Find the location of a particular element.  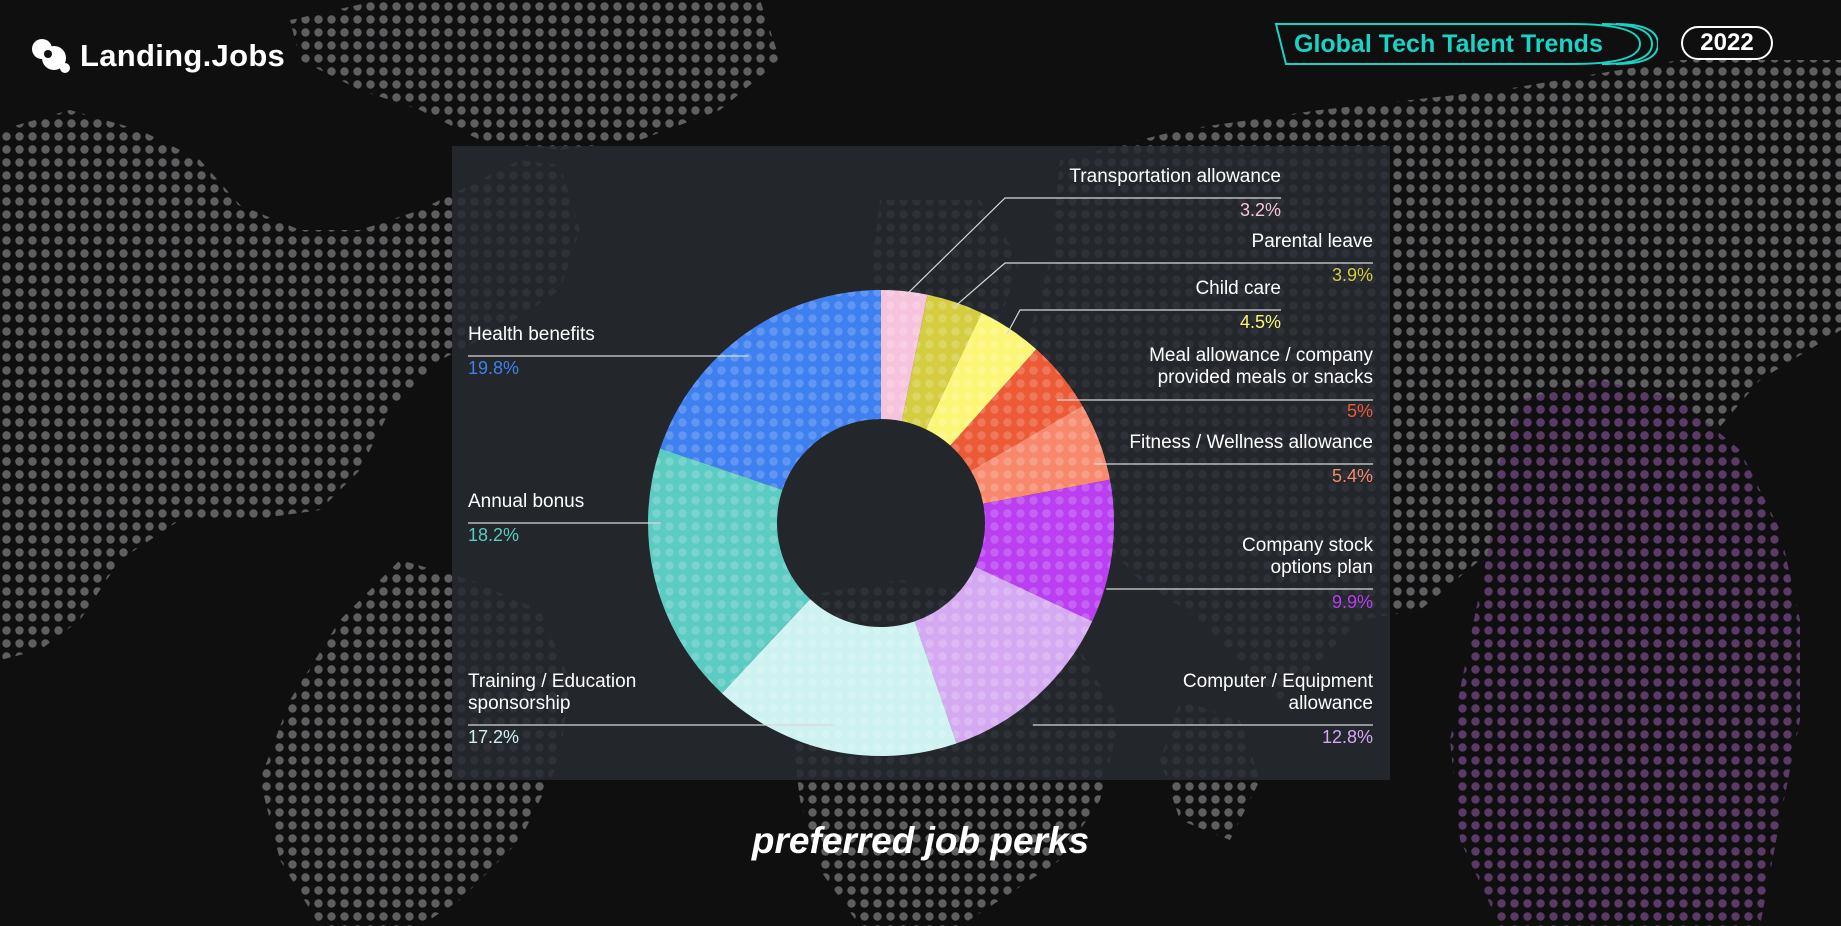

category-label: Health benefits is located at coordinates (531, 334).